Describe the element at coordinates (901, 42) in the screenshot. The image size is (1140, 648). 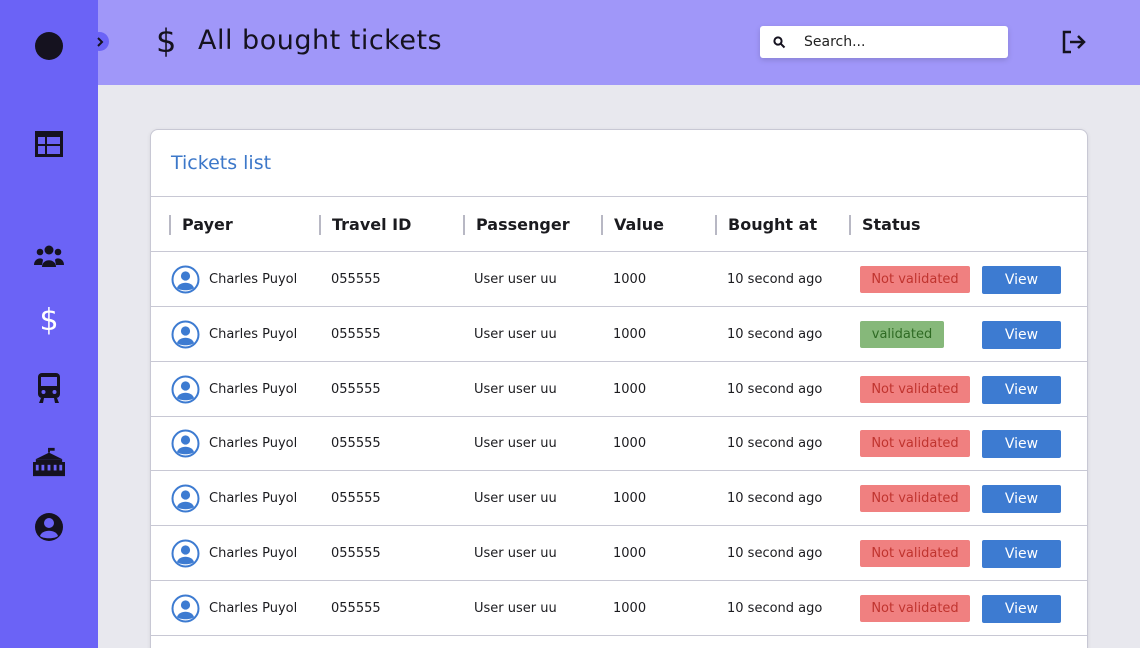
I see `search-input` at that location.